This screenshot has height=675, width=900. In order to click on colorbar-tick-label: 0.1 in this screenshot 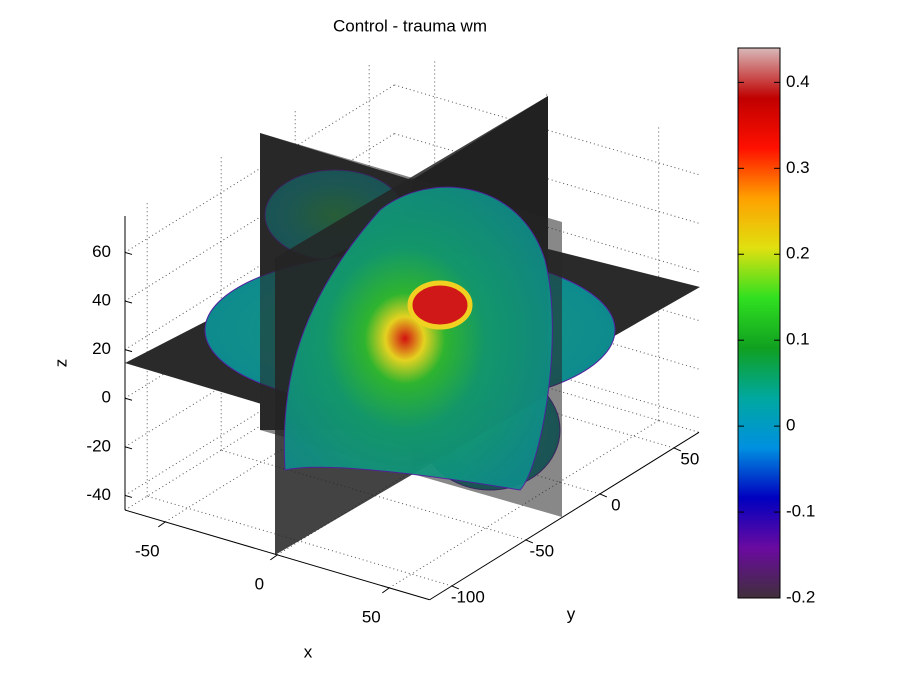, I will do `click(798, 339)`.